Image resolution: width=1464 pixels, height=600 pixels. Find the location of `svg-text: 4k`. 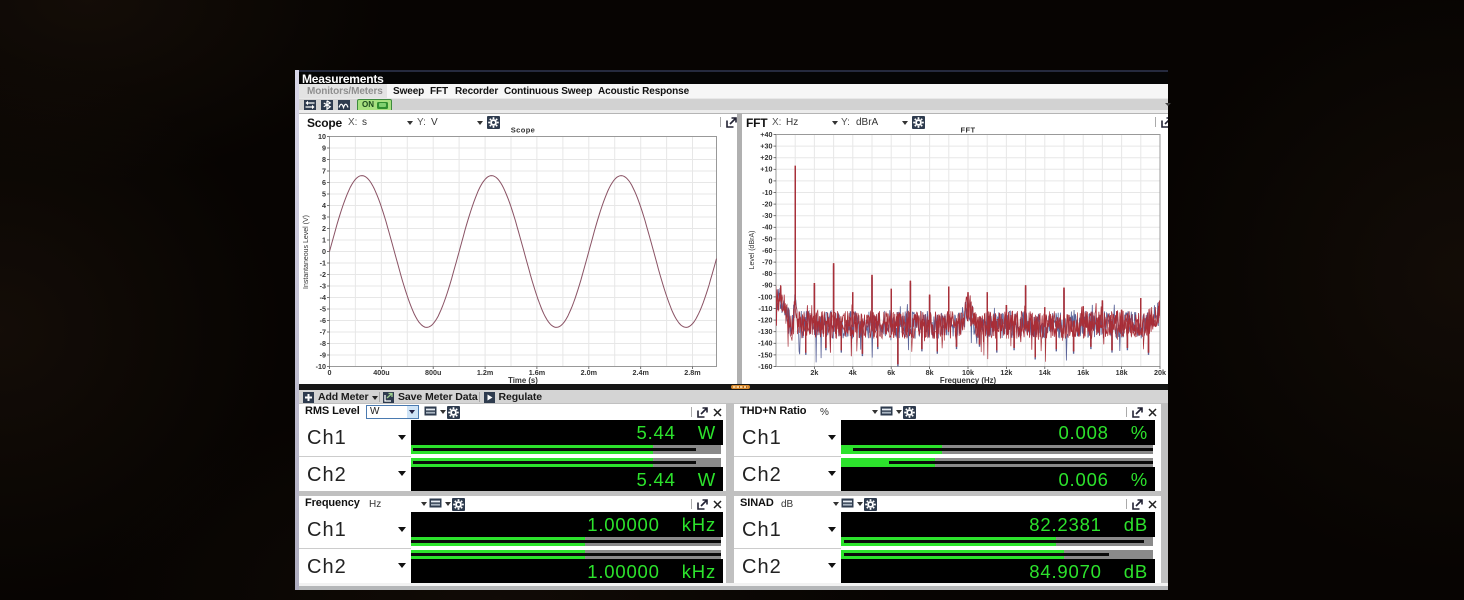

svg-text: 4k is located at coordinates (853, 372).